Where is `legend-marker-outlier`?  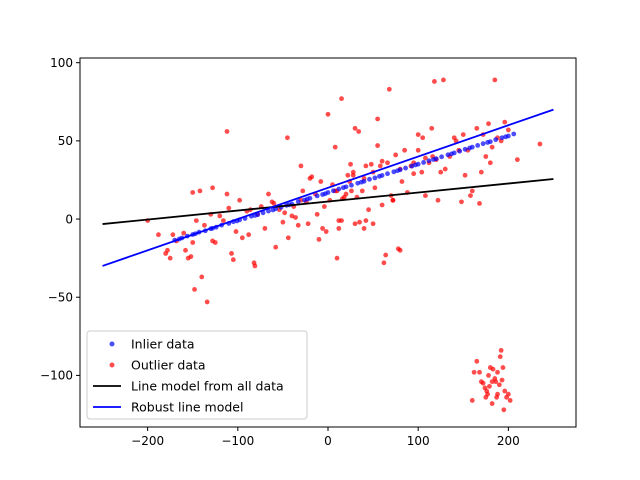 legend-marker-outlier is located at coordinates (112, 365).